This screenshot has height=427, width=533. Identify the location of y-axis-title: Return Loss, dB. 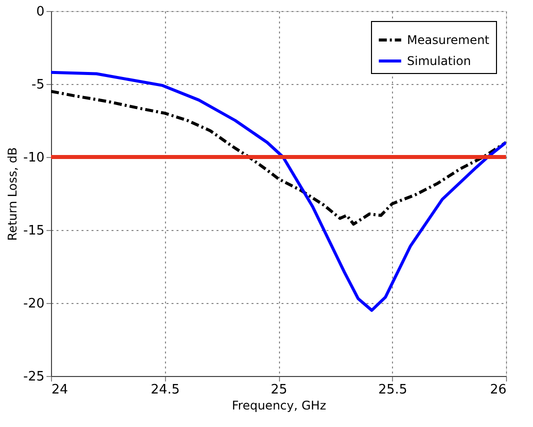
(12, 194).